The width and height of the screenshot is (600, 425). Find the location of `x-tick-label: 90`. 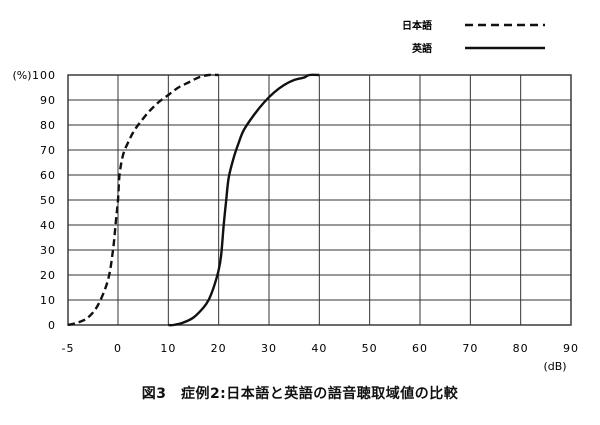

x-tick-label: 90 is located at coordinates (571, 348).